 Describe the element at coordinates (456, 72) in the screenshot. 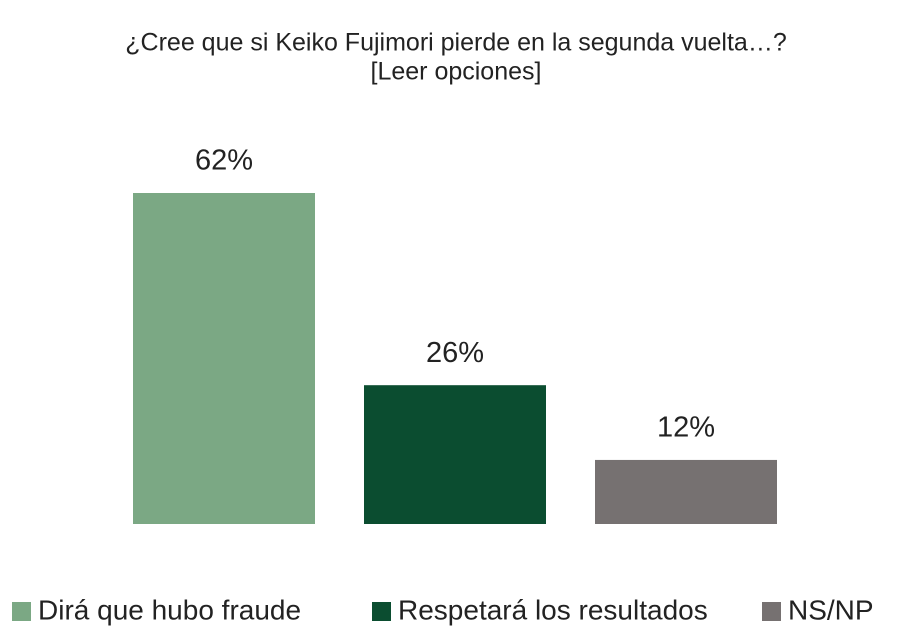

I see `chart-subtitle: [Leer opciones]` at that location.